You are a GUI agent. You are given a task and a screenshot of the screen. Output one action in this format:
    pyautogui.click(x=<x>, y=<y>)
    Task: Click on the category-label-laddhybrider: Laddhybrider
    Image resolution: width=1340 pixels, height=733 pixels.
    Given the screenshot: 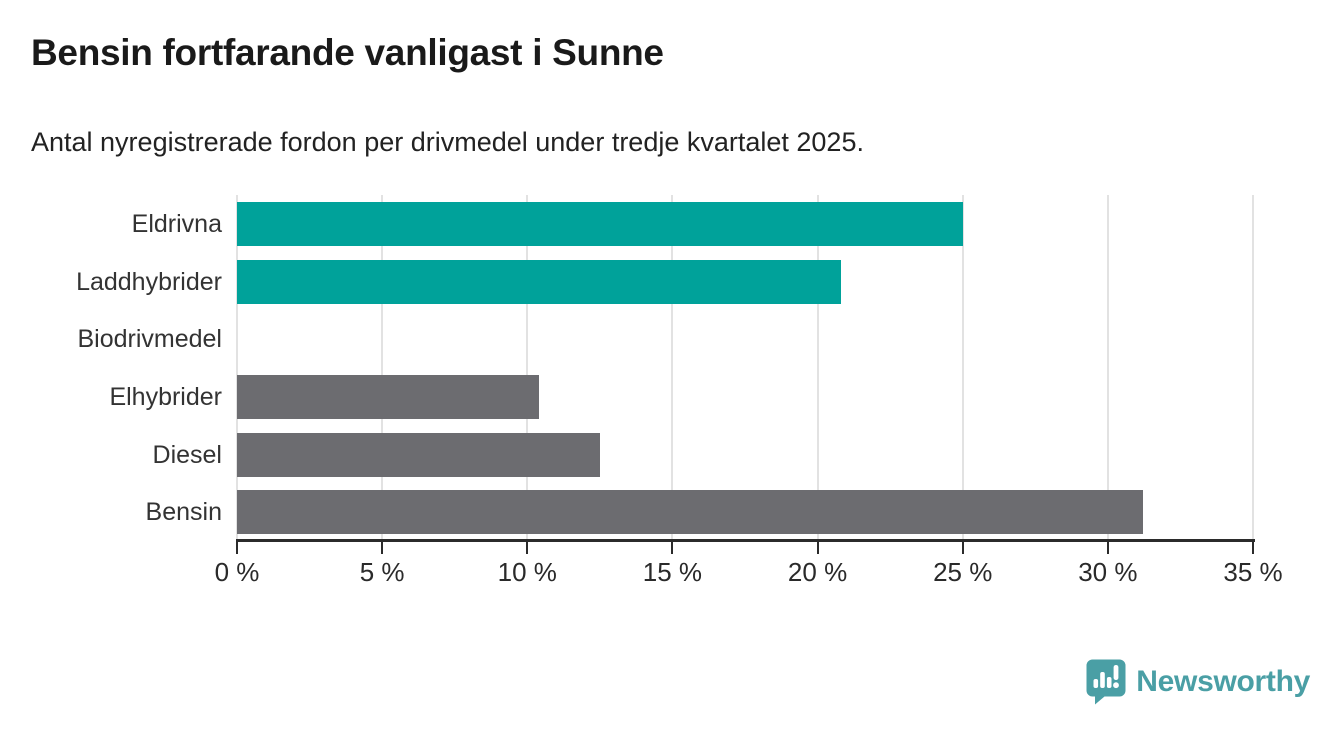 What is the action you would take?
    pyautogui.click(x=149, y=281)
    